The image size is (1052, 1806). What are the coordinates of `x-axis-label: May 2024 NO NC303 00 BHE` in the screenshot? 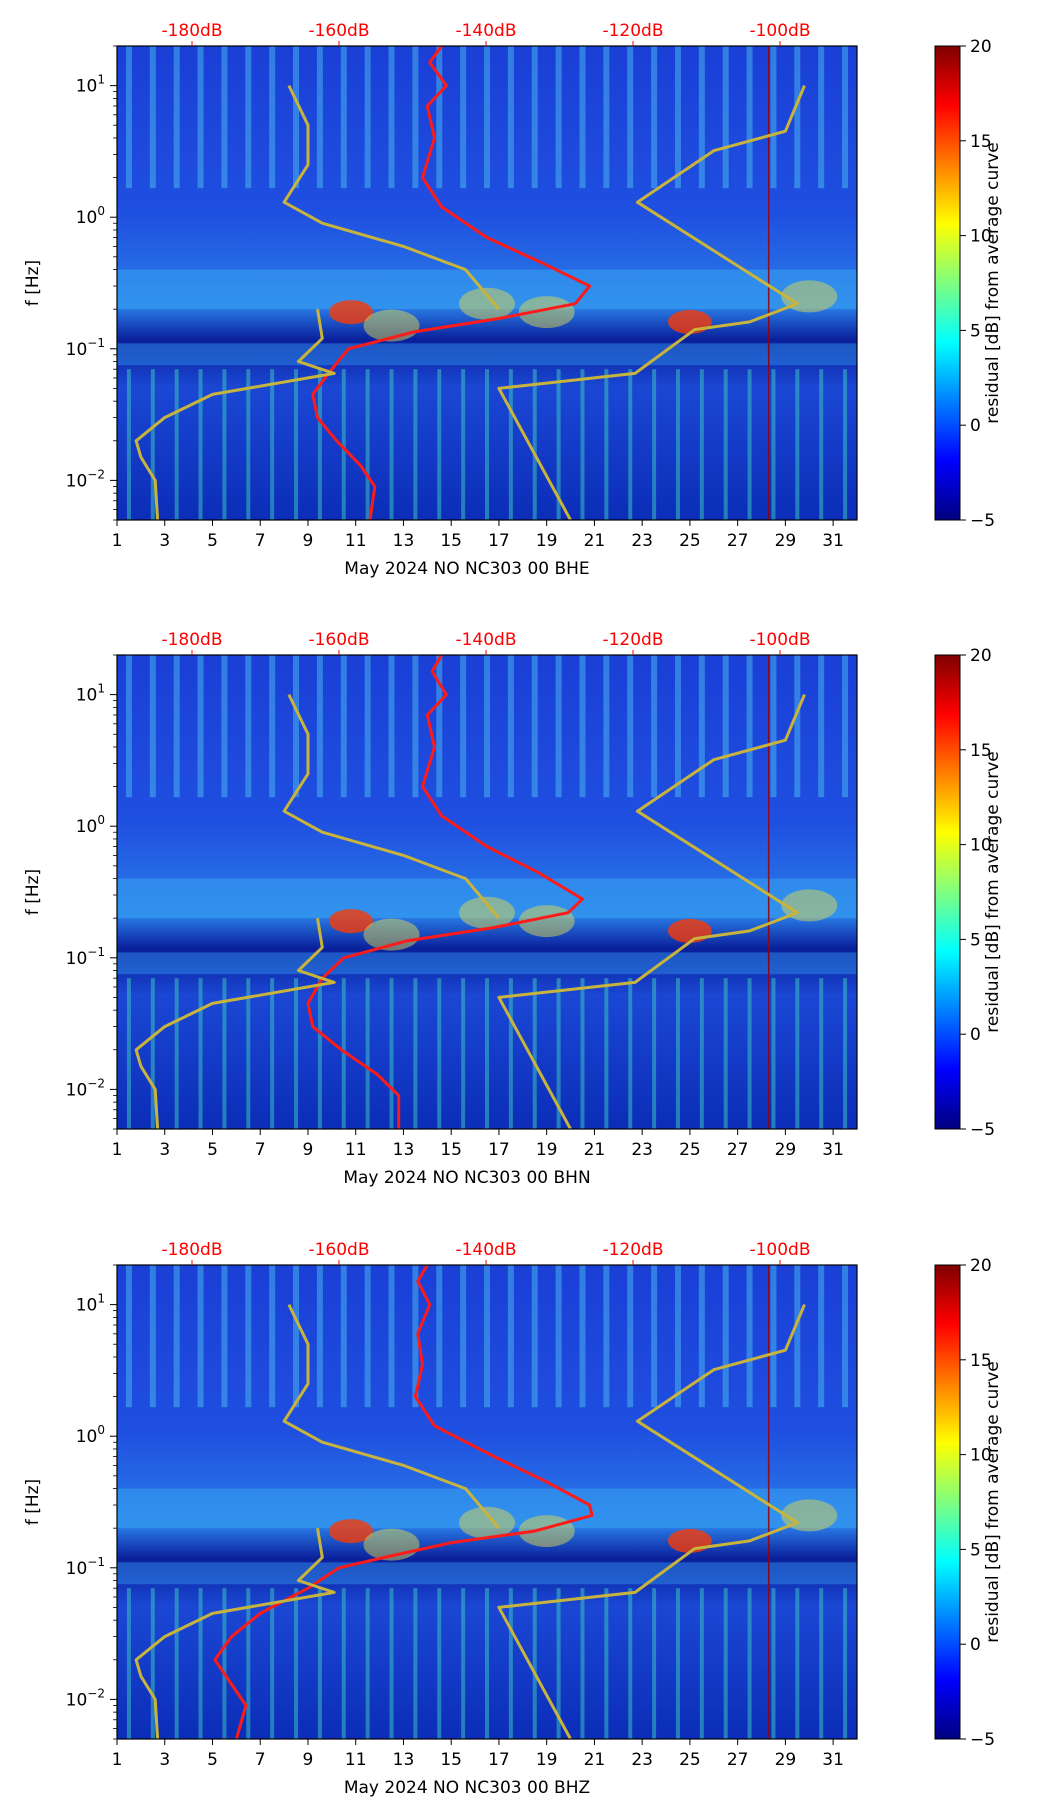 It's located at (466, 569).